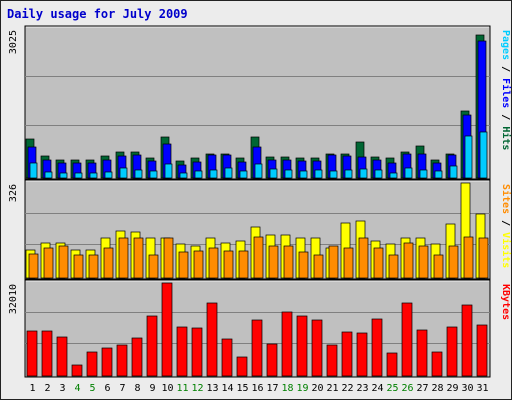 This screenshot has width=512, height=400. What do you see at coordinates (137, 388) in the screenshot?
I see `x-tick-label-day-8: 8` at bounding box center [137, 388].